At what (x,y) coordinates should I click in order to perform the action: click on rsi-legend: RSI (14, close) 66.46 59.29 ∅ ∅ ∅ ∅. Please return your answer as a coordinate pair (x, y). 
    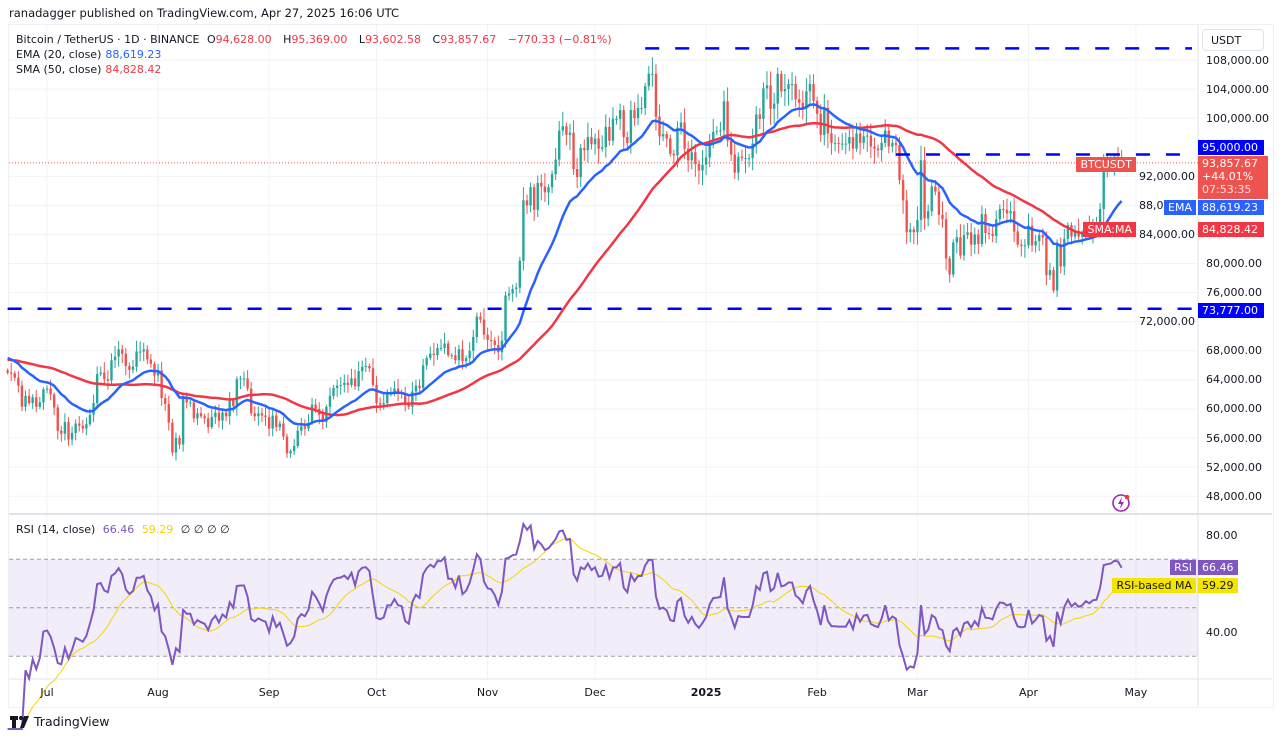
    Looking at the image, I should click on (125, 529).